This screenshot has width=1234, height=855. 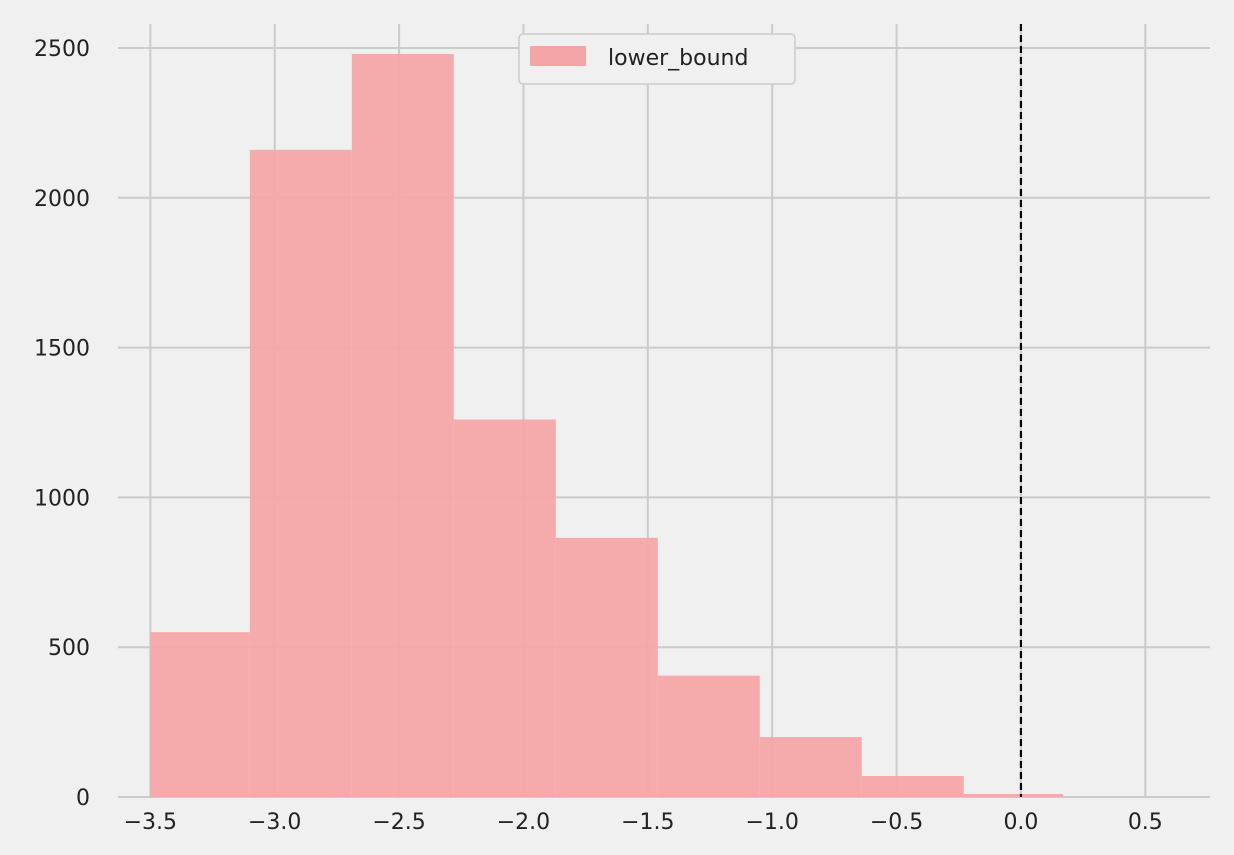 What do you see at coordinates (647, 822) in the screenshot?
I see `x-tick-label: −1.5` at bounding box center [647, 822].